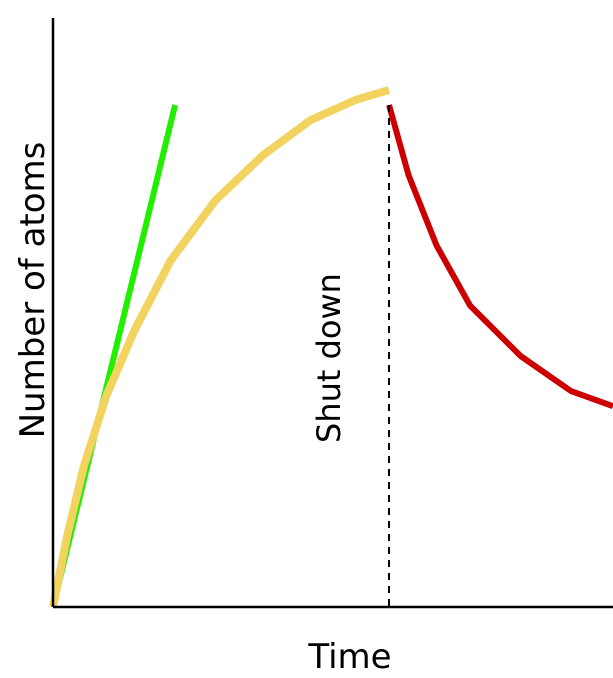  What do you see at coordinates (33, 290) in the screenshot?
I see `y-axis-label: Number of atoms` at bounding box center [33, 290].